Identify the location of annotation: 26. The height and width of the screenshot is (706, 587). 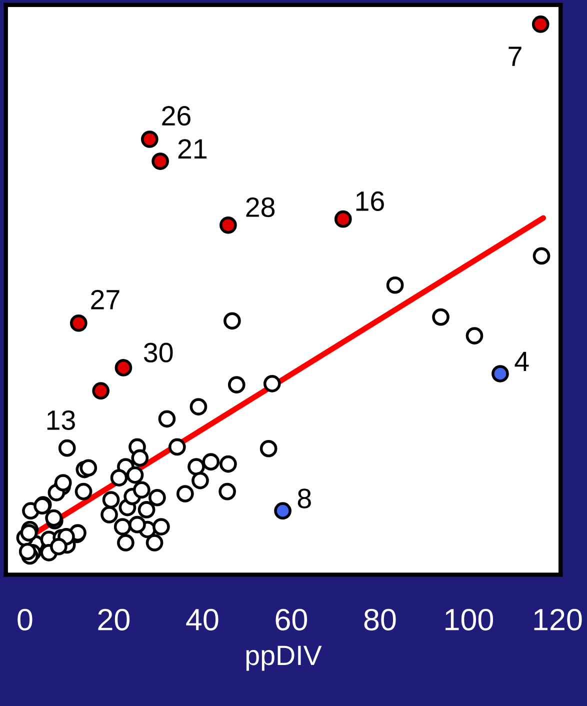
(176, 116).